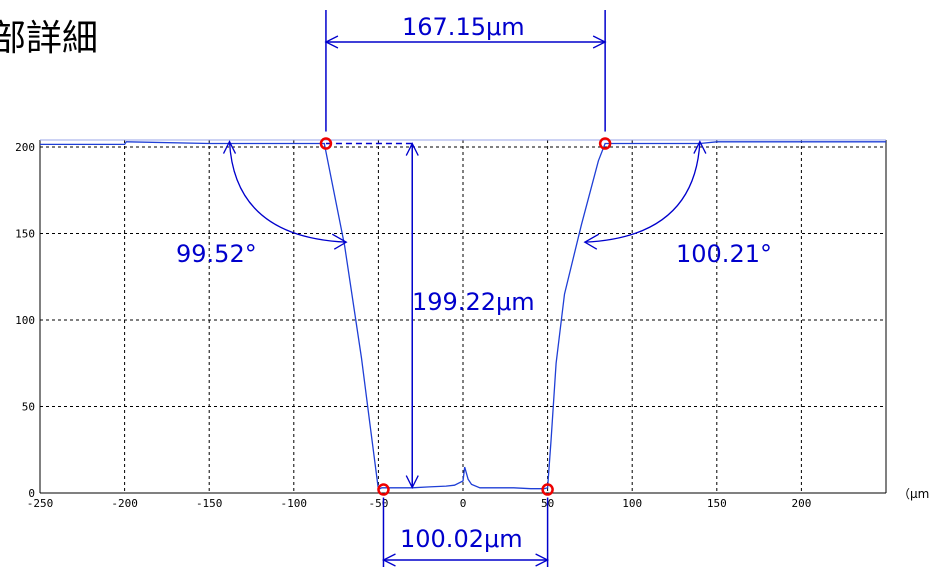 The height and width of the screenshot is (567, 931). Describe the element at coordinates (463, 503) in the screenshot. I see `x-tick-label: 0` at that location.